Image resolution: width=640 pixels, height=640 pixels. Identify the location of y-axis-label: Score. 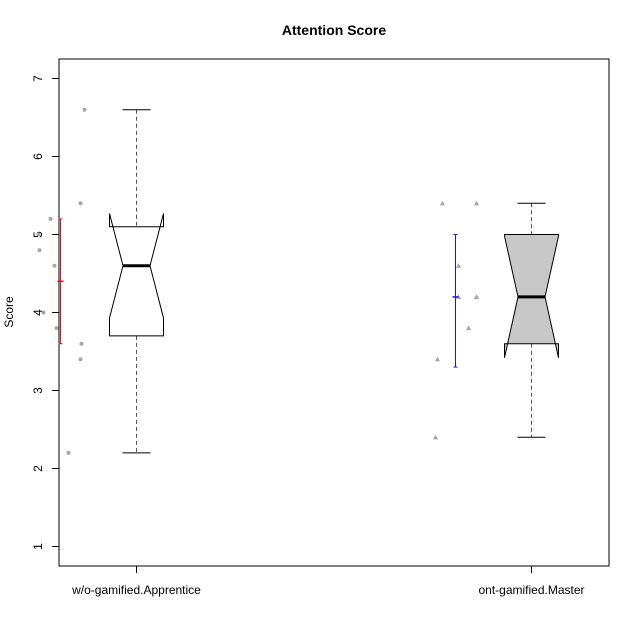
(9, 312).